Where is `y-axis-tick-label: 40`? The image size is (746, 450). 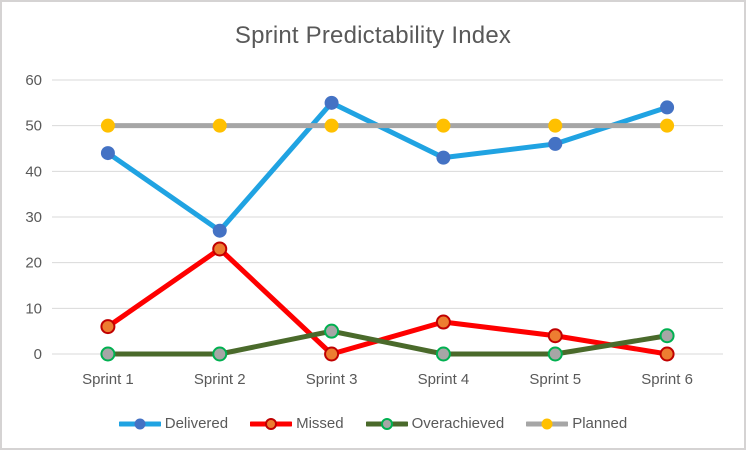
y-axis-tick-label: 40 is located at coordinates (33, 171).